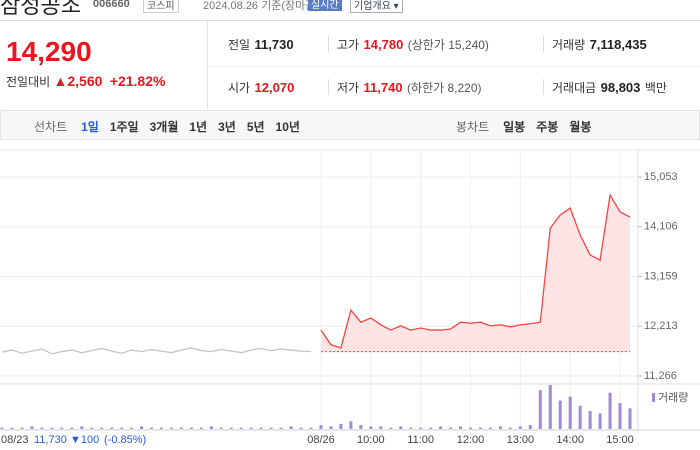  I want to click on legend-swatch, so click(653, 397).